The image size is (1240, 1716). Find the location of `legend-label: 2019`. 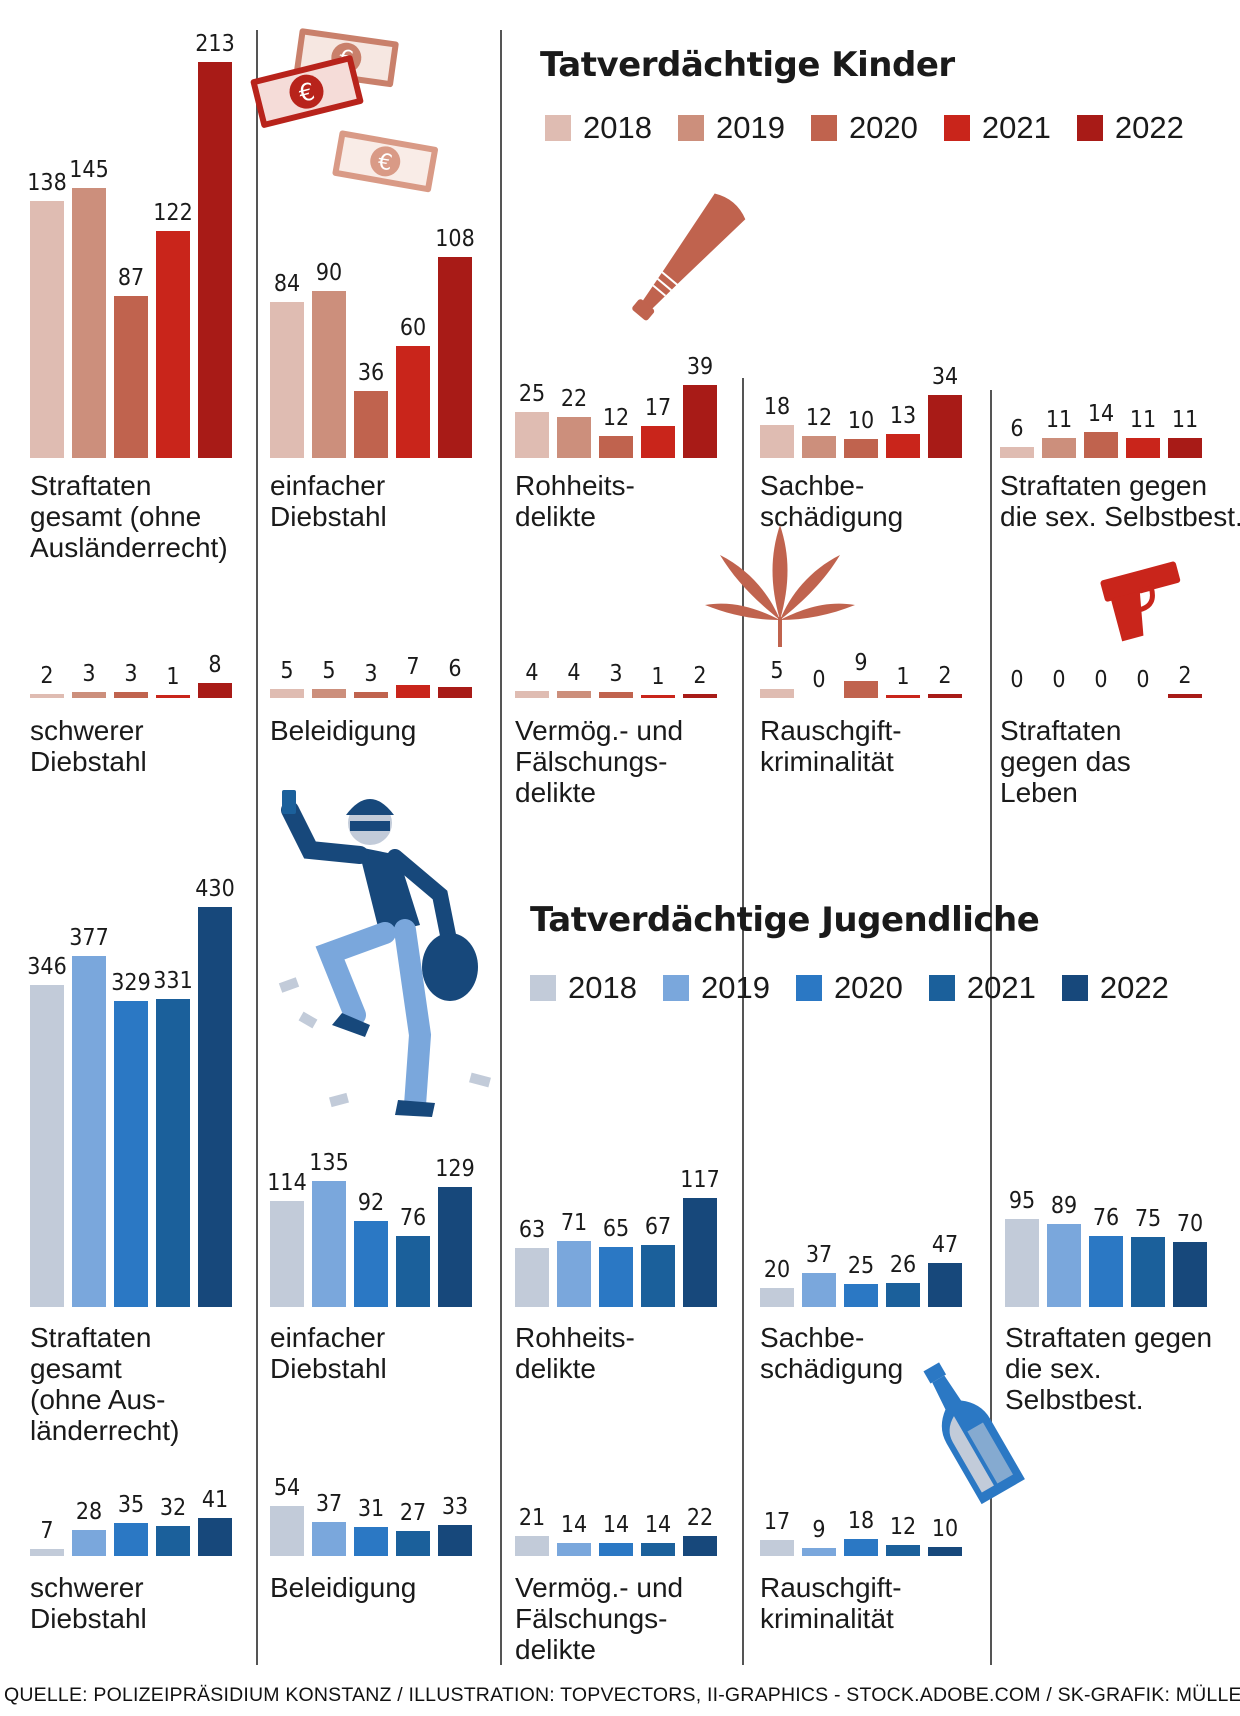

legend-label: 2019 is located at coordinates (735, 987).